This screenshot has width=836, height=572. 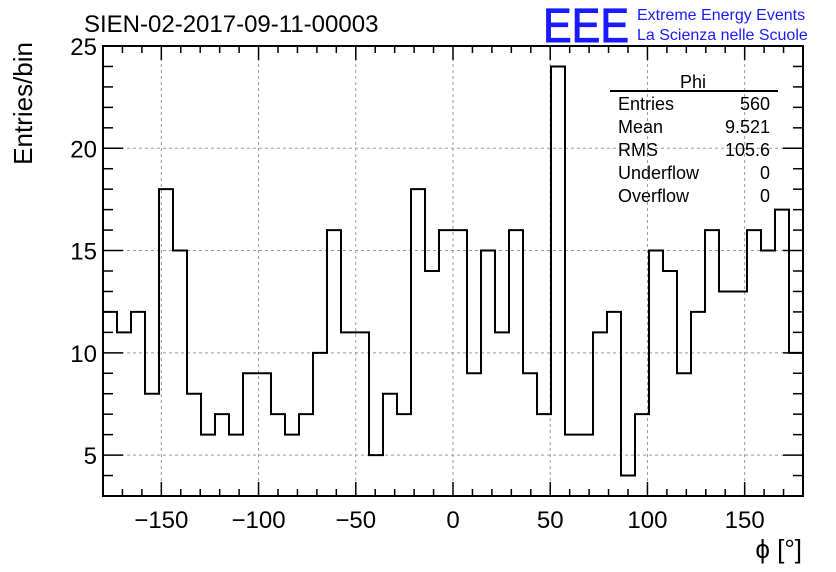 What do you see at coordinates (640, 127) in the screenshot?
I see `stats-row-label: Mean` at bounding box center [640, 127].